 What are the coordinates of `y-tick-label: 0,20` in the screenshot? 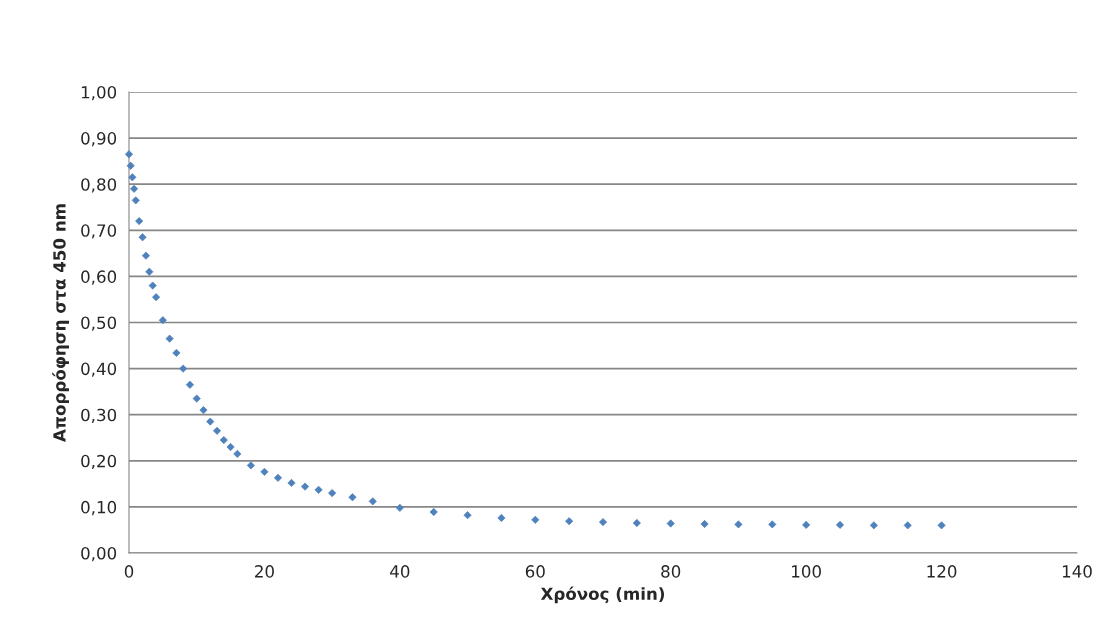 It's located at (99, 462).